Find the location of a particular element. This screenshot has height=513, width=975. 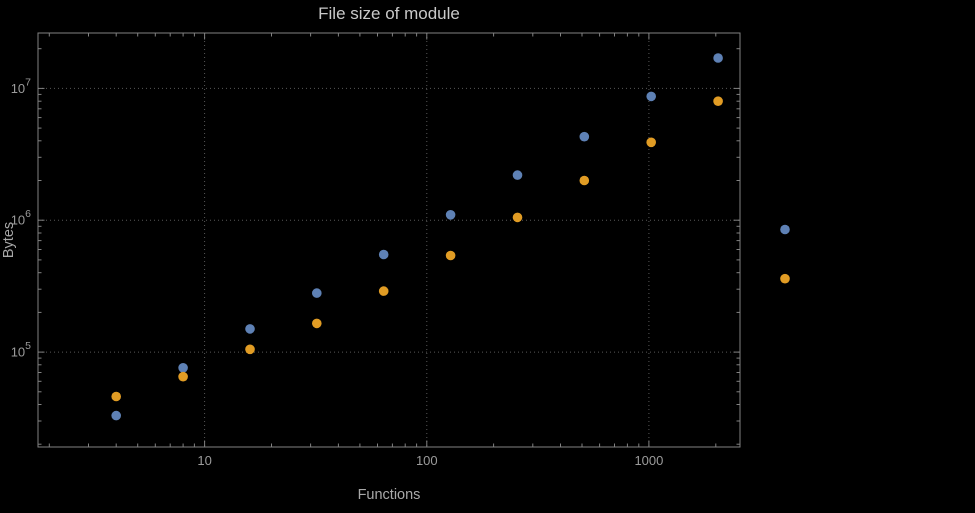

x-tick-label: 1000 is located at coordinates (648, 460).